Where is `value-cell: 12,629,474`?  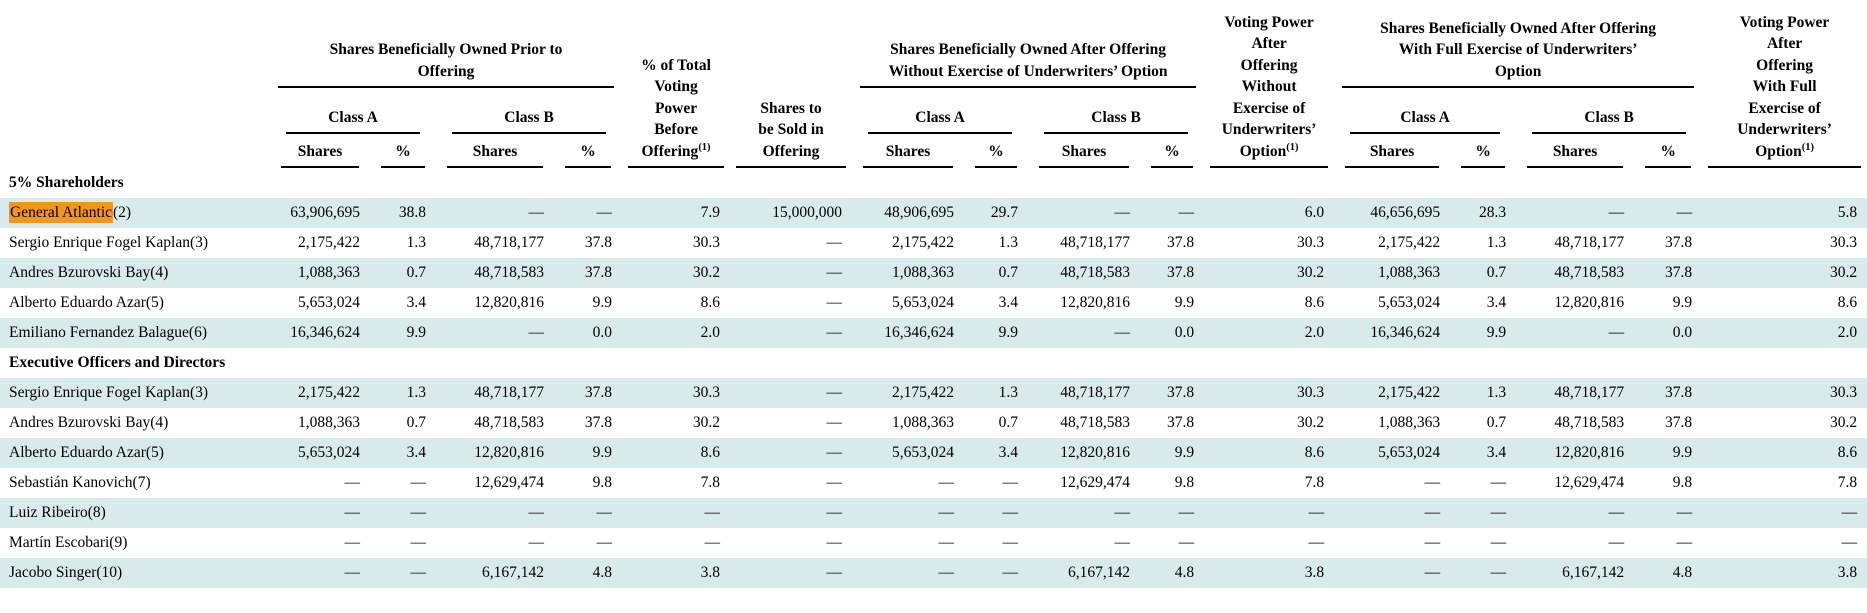
value-cell: 12,629,474 is located at coordinates (1095, 482).